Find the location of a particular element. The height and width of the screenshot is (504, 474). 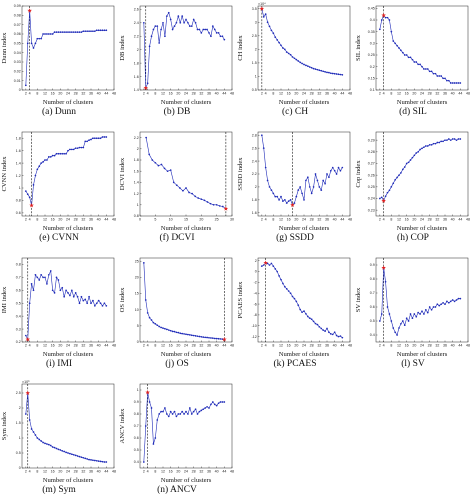

x-tick-label: 20 is located at coordinates (178, 346).